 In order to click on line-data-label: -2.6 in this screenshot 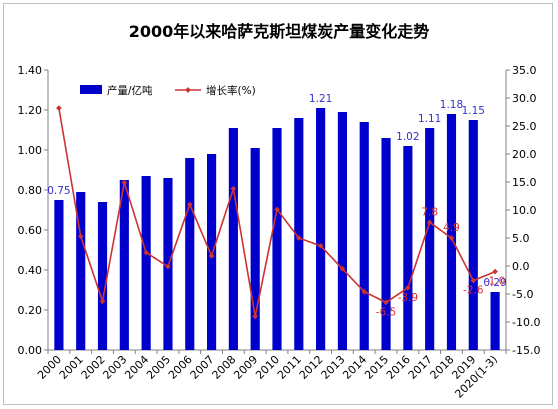, I will do `click(473, 291)`.